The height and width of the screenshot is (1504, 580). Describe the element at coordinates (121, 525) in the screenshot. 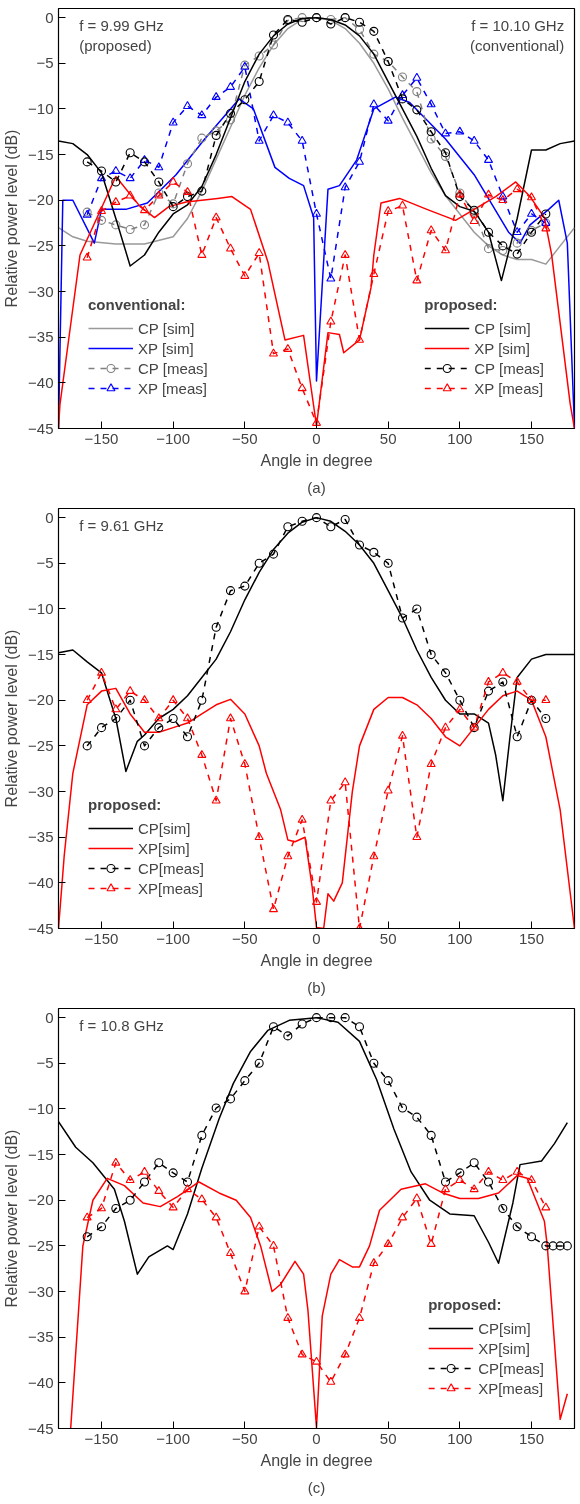

I see `annotation: f = 9.61 GHz` at that location.